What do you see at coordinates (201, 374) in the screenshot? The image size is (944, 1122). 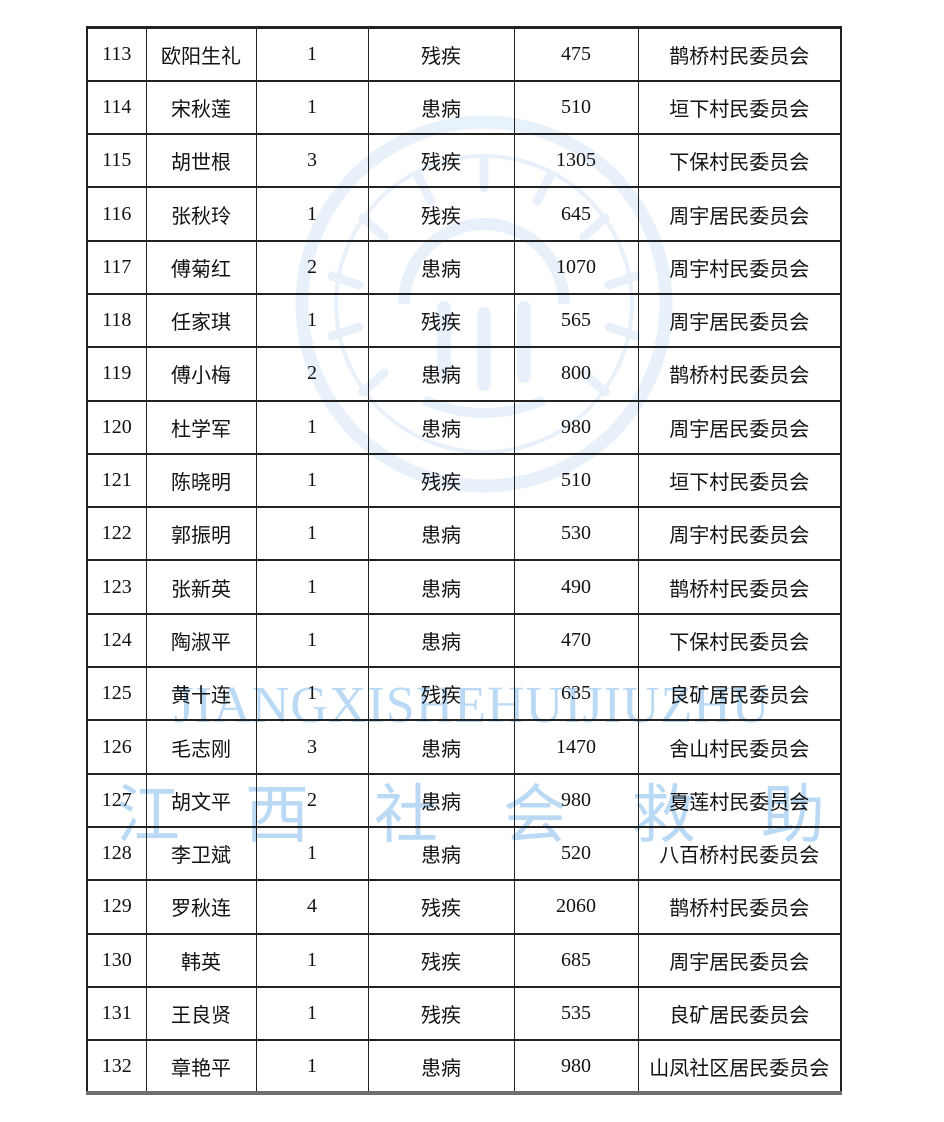 I see `cell-name: 傅小梅` at bounding box center [201, 374].